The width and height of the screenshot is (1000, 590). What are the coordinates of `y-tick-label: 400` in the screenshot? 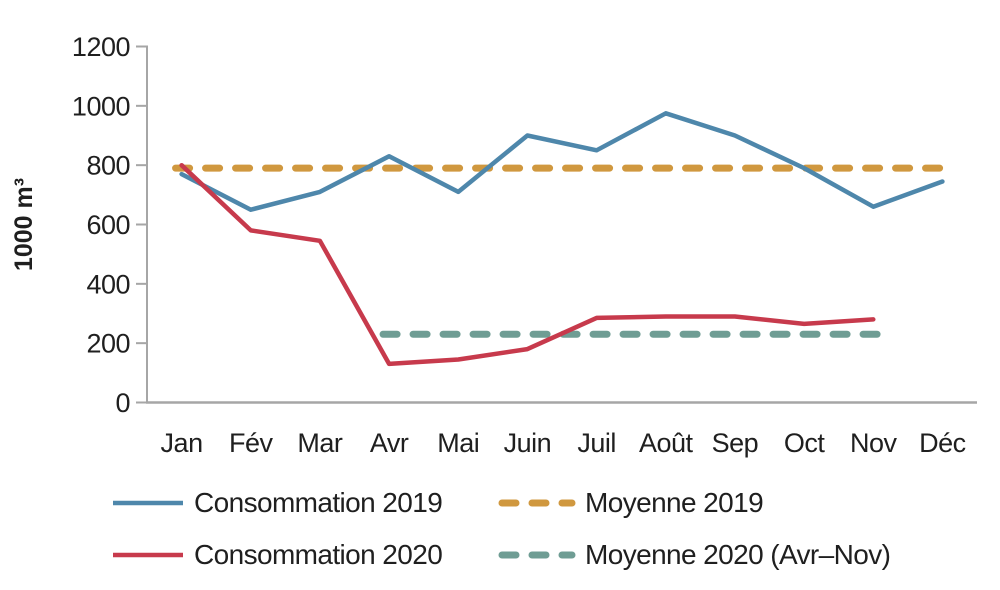 It's located at (108, 284).